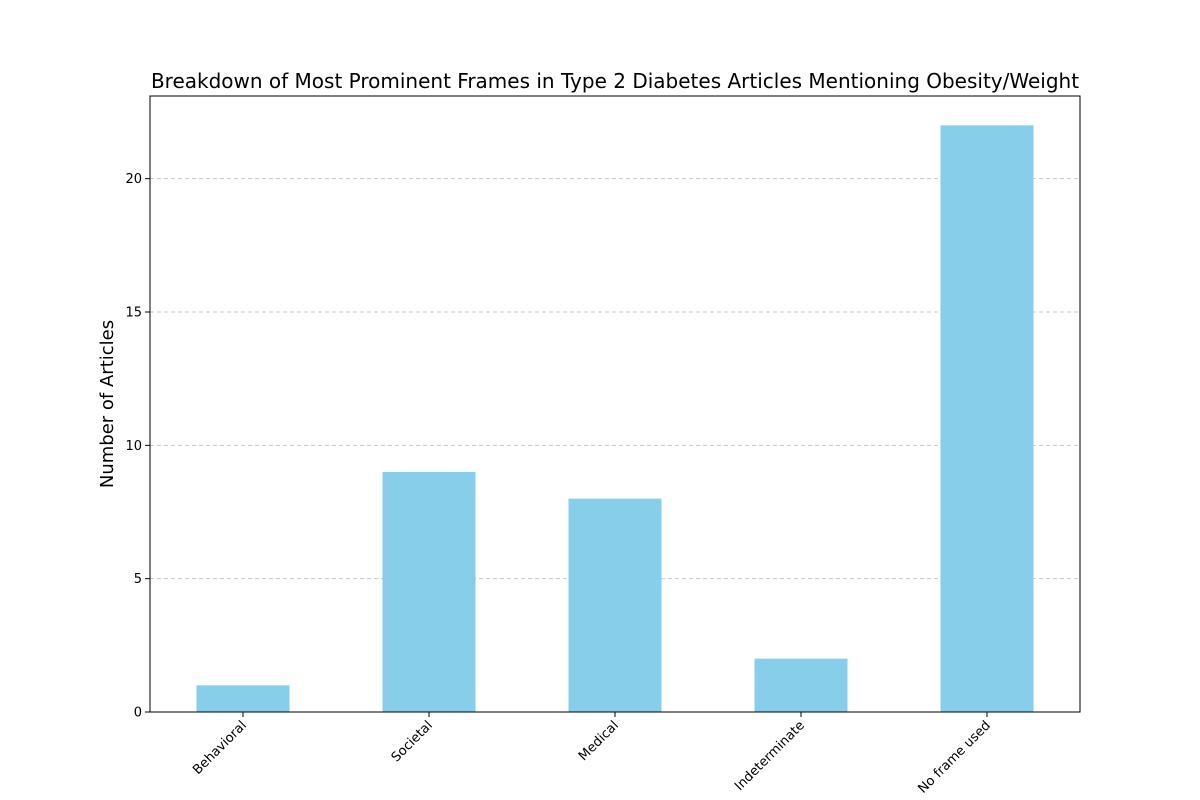  What do you see at coordinates (138, 579) in the screenshot?
I see `y-tick-label: 5` at bounding box center [138, 579].